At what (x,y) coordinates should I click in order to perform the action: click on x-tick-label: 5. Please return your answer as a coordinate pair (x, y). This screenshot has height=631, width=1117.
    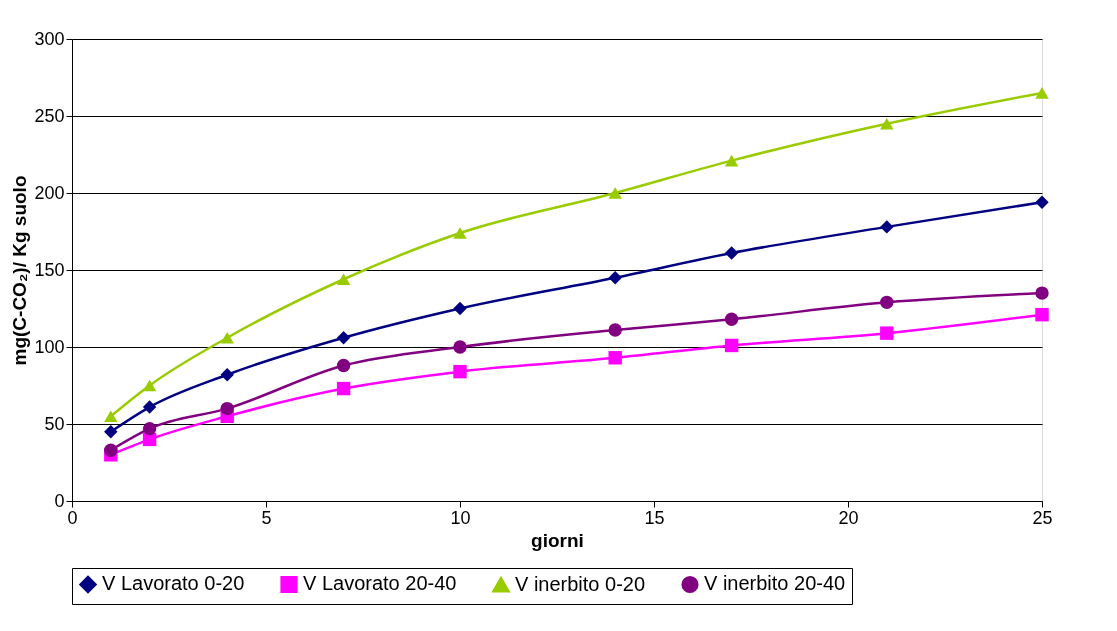
    Looking at the image, I should click on (266, 517).